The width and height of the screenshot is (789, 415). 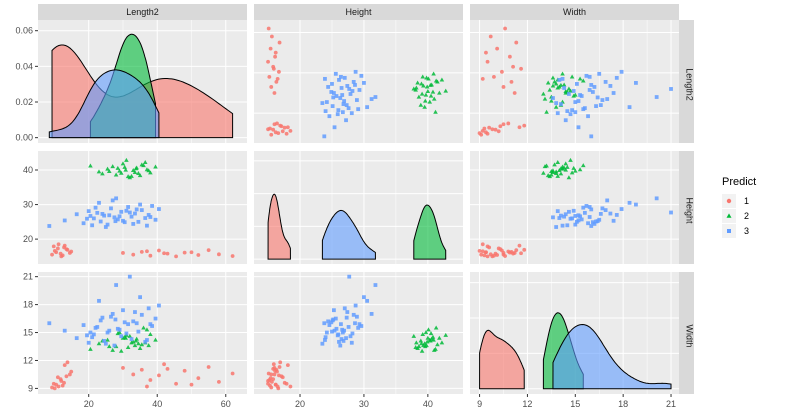 I want to click on panel-width-vs-height, so click(x=358, y=333).